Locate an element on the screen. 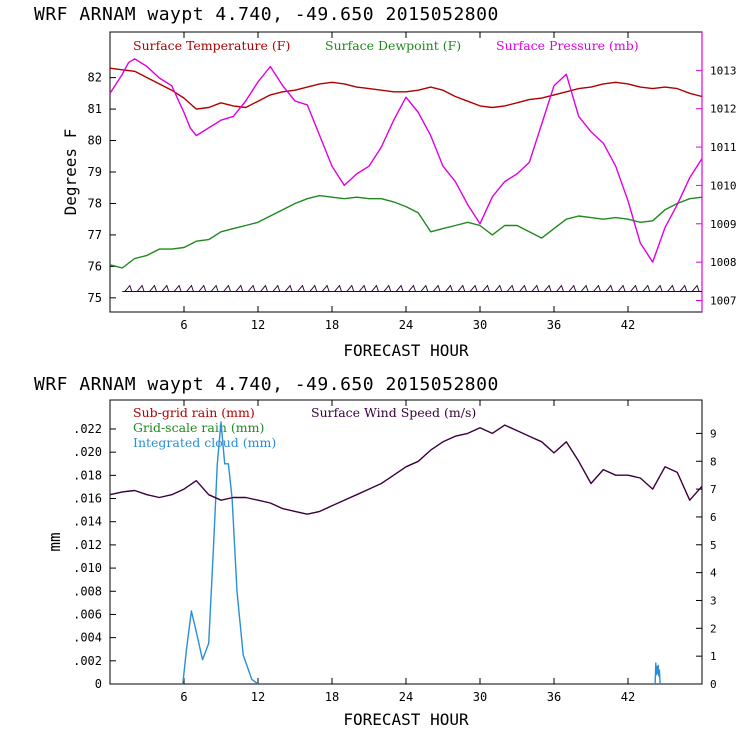  legend-wind-speed: Surface Wind Speed (m/s) is located at coordinates (393, 412).